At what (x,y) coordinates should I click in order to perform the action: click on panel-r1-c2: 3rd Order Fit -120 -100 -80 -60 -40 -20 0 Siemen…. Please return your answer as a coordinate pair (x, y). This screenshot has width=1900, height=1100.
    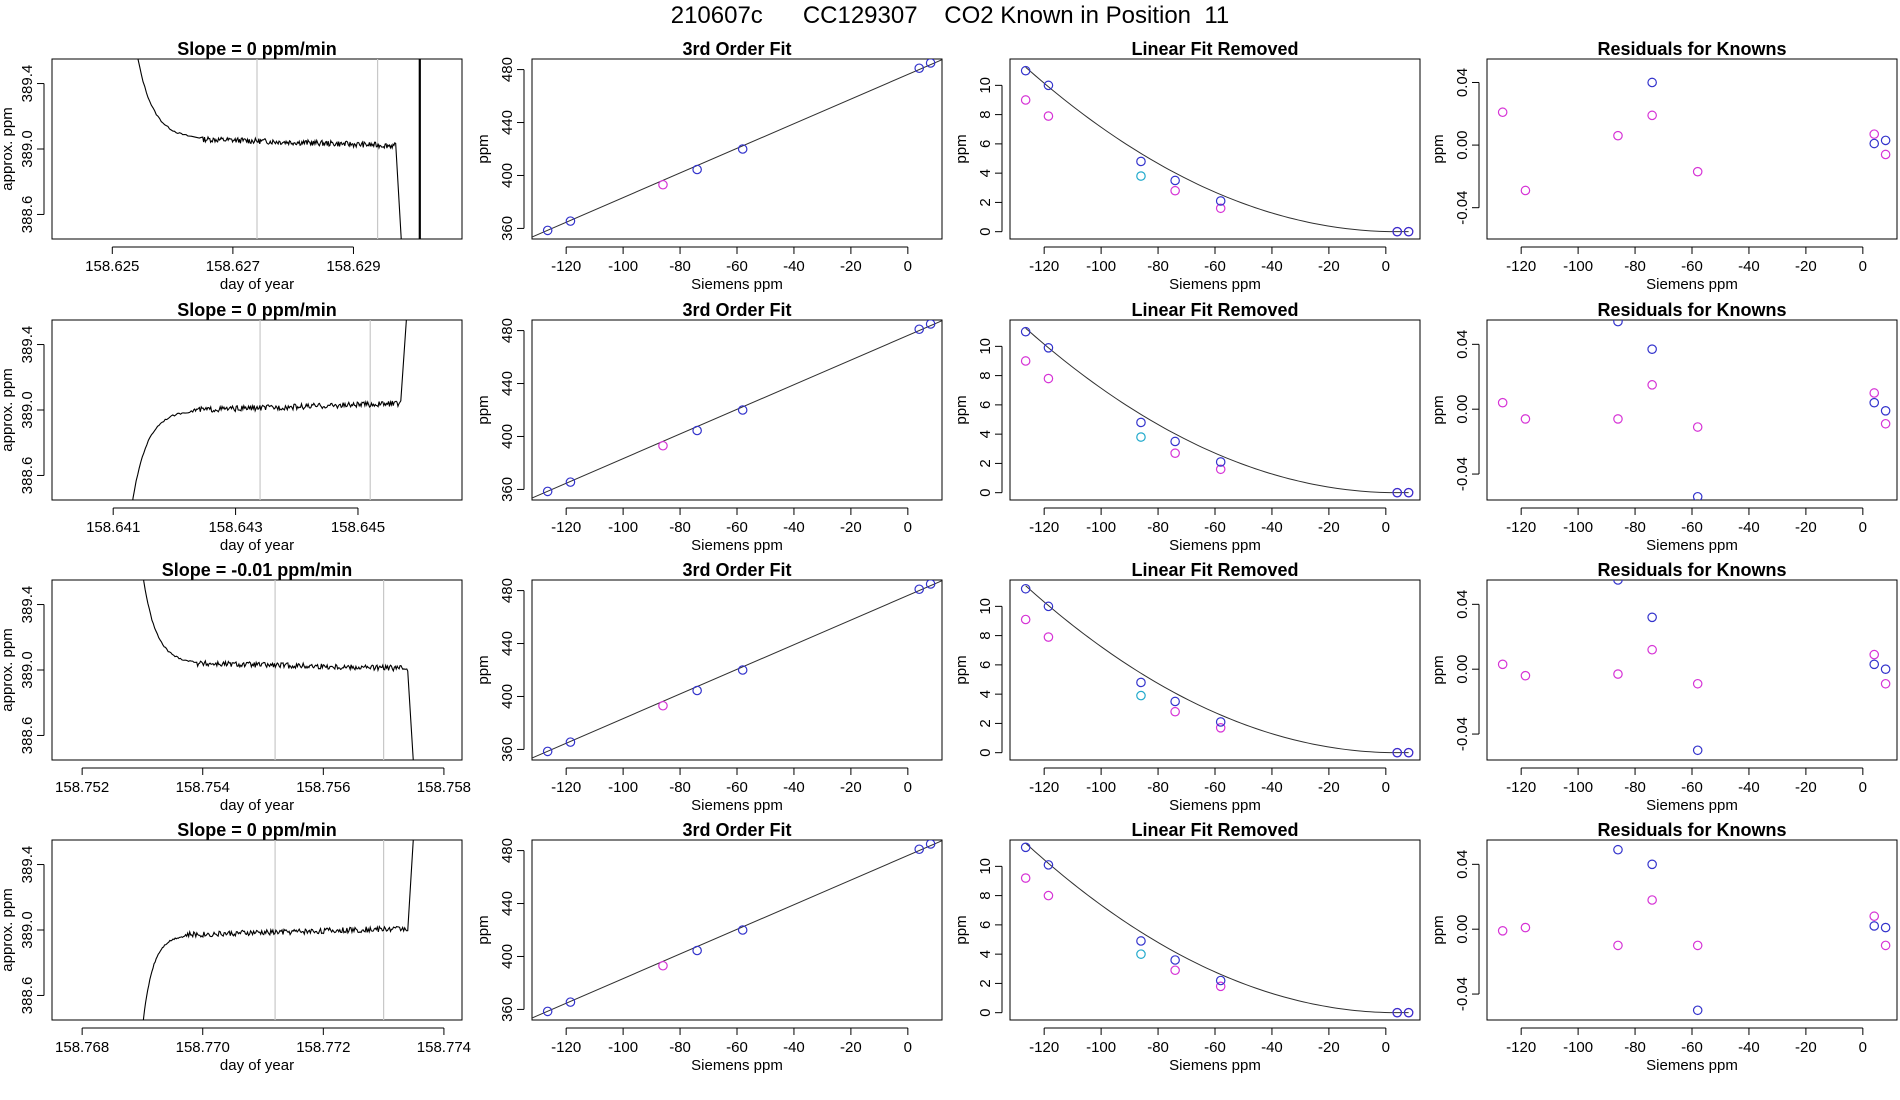
    Looking at the image, I should click on (709, 166).